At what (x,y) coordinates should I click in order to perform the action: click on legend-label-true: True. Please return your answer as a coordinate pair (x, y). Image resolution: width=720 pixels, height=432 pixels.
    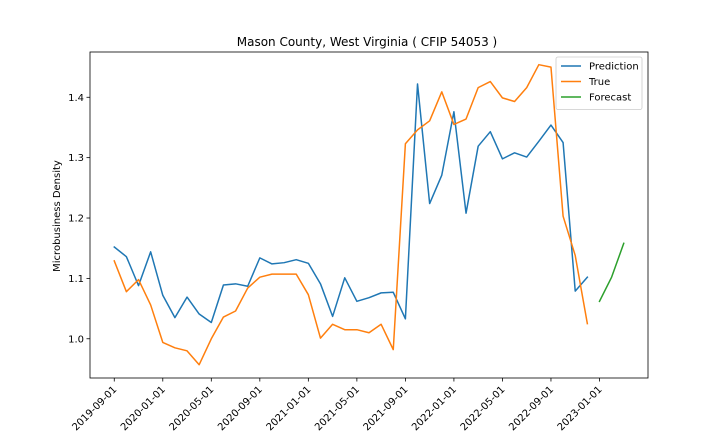
    Looking at the image, I should click on (599, 82).